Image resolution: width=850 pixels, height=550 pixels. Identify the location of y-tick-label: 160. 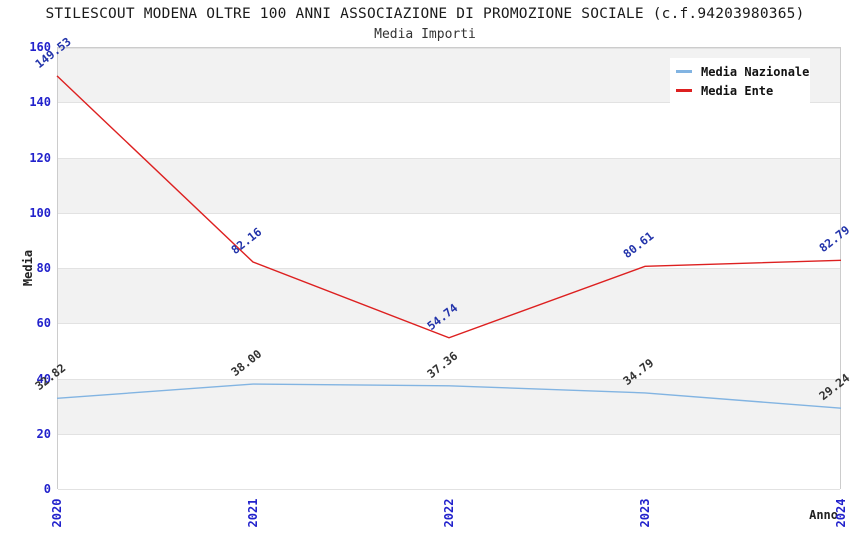
(40, 47).